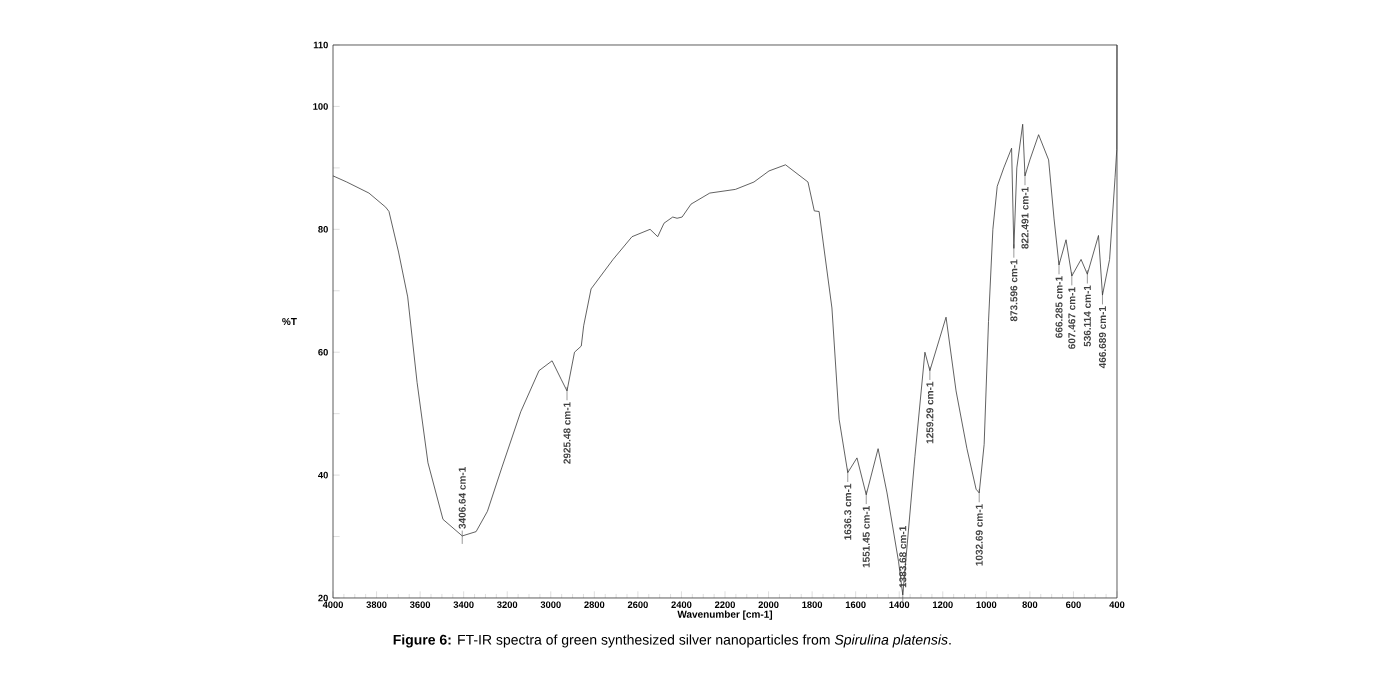  I want to click on x-tick-label: 1600, so click(855, 604).